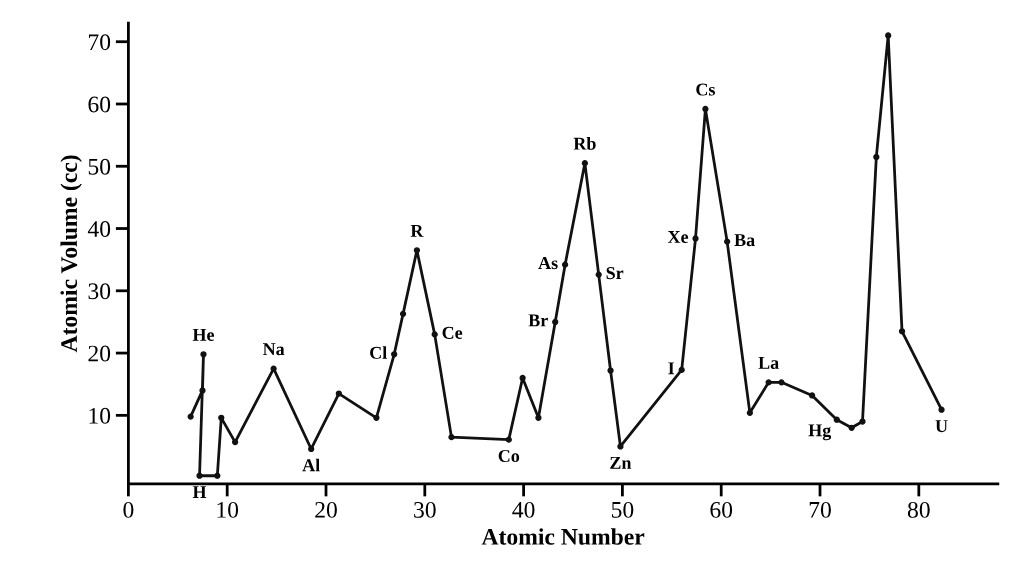 Image resolution: width=1011 pixels, height=576 pixels. What do you see at coordinates (452, 332) in the screenshot?
I see `annotation: Ce` at bounding box center [452, 332].